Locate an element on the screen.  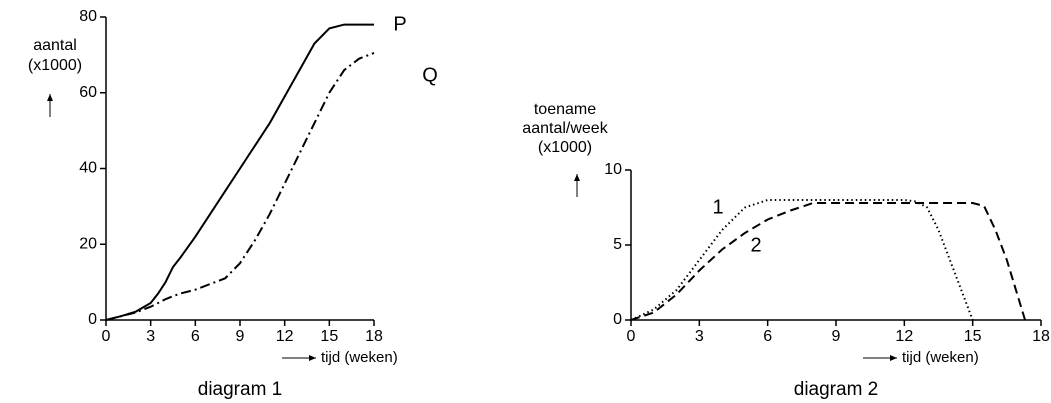
y-axis-label: aantal/week is located at coordinates (565, 128).